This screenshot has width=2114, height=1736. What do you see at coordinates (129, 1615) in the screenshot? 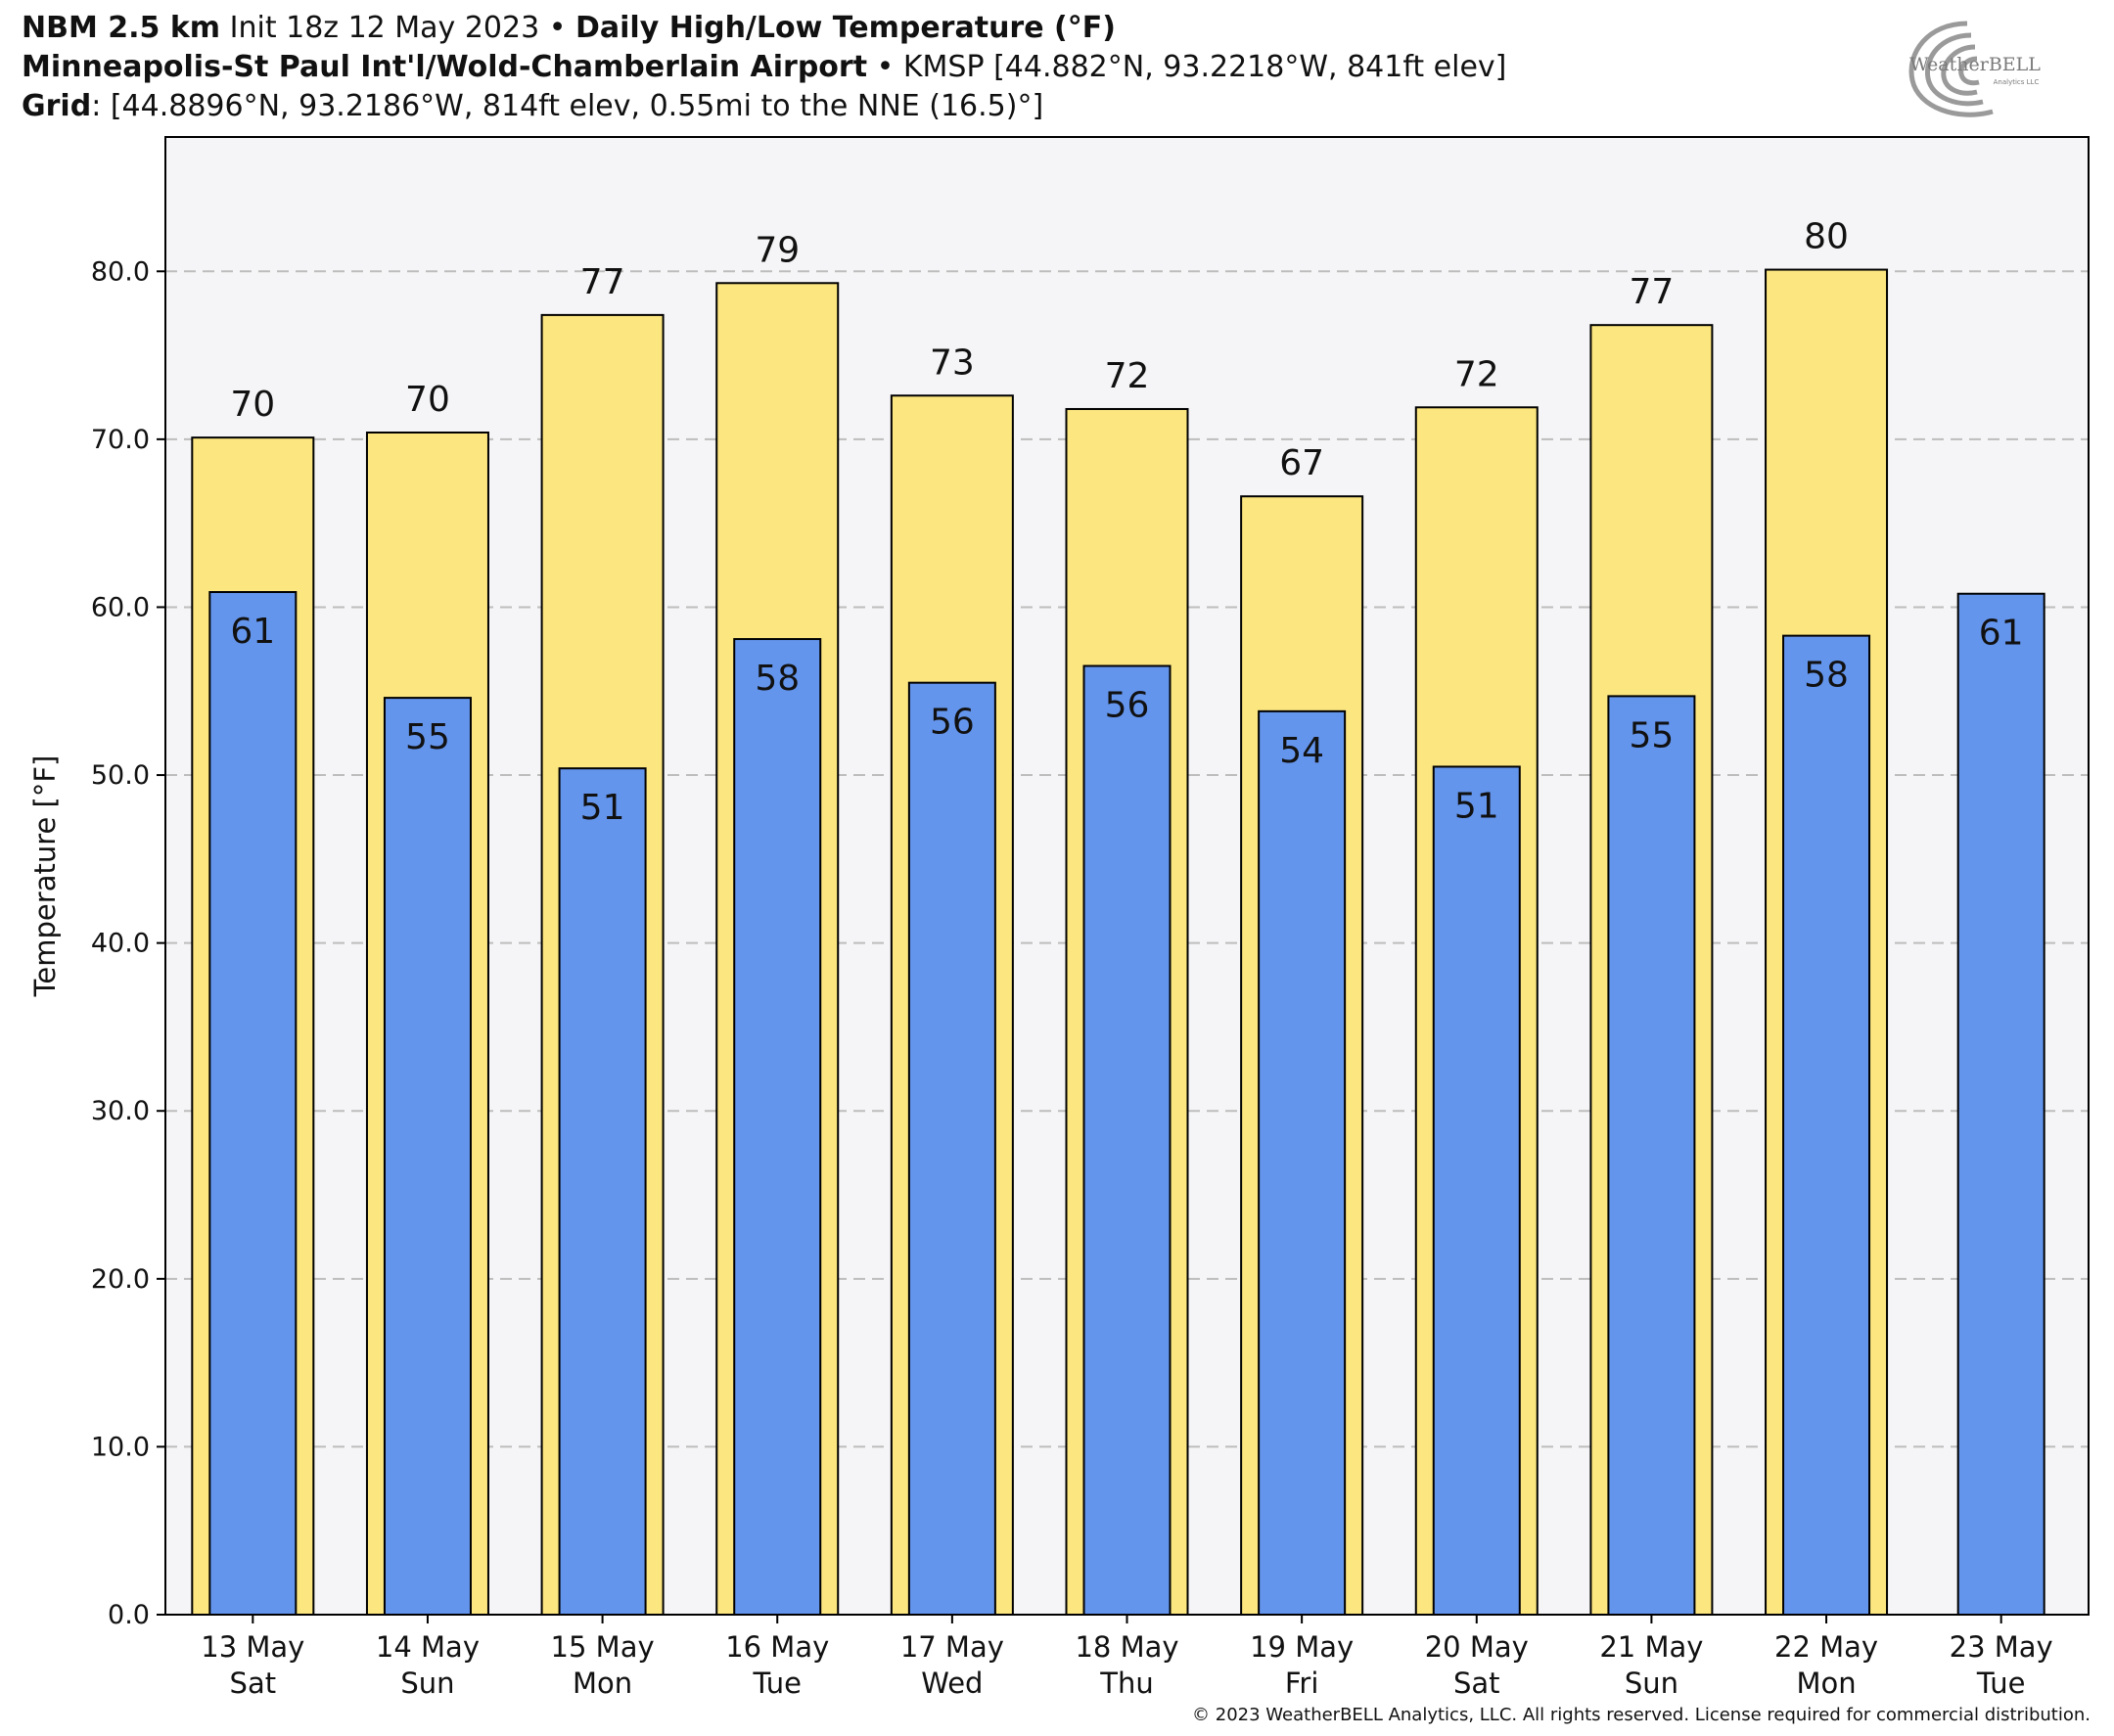
I see `y-tick-label: 0.0` at bounding box center [129, 1615].